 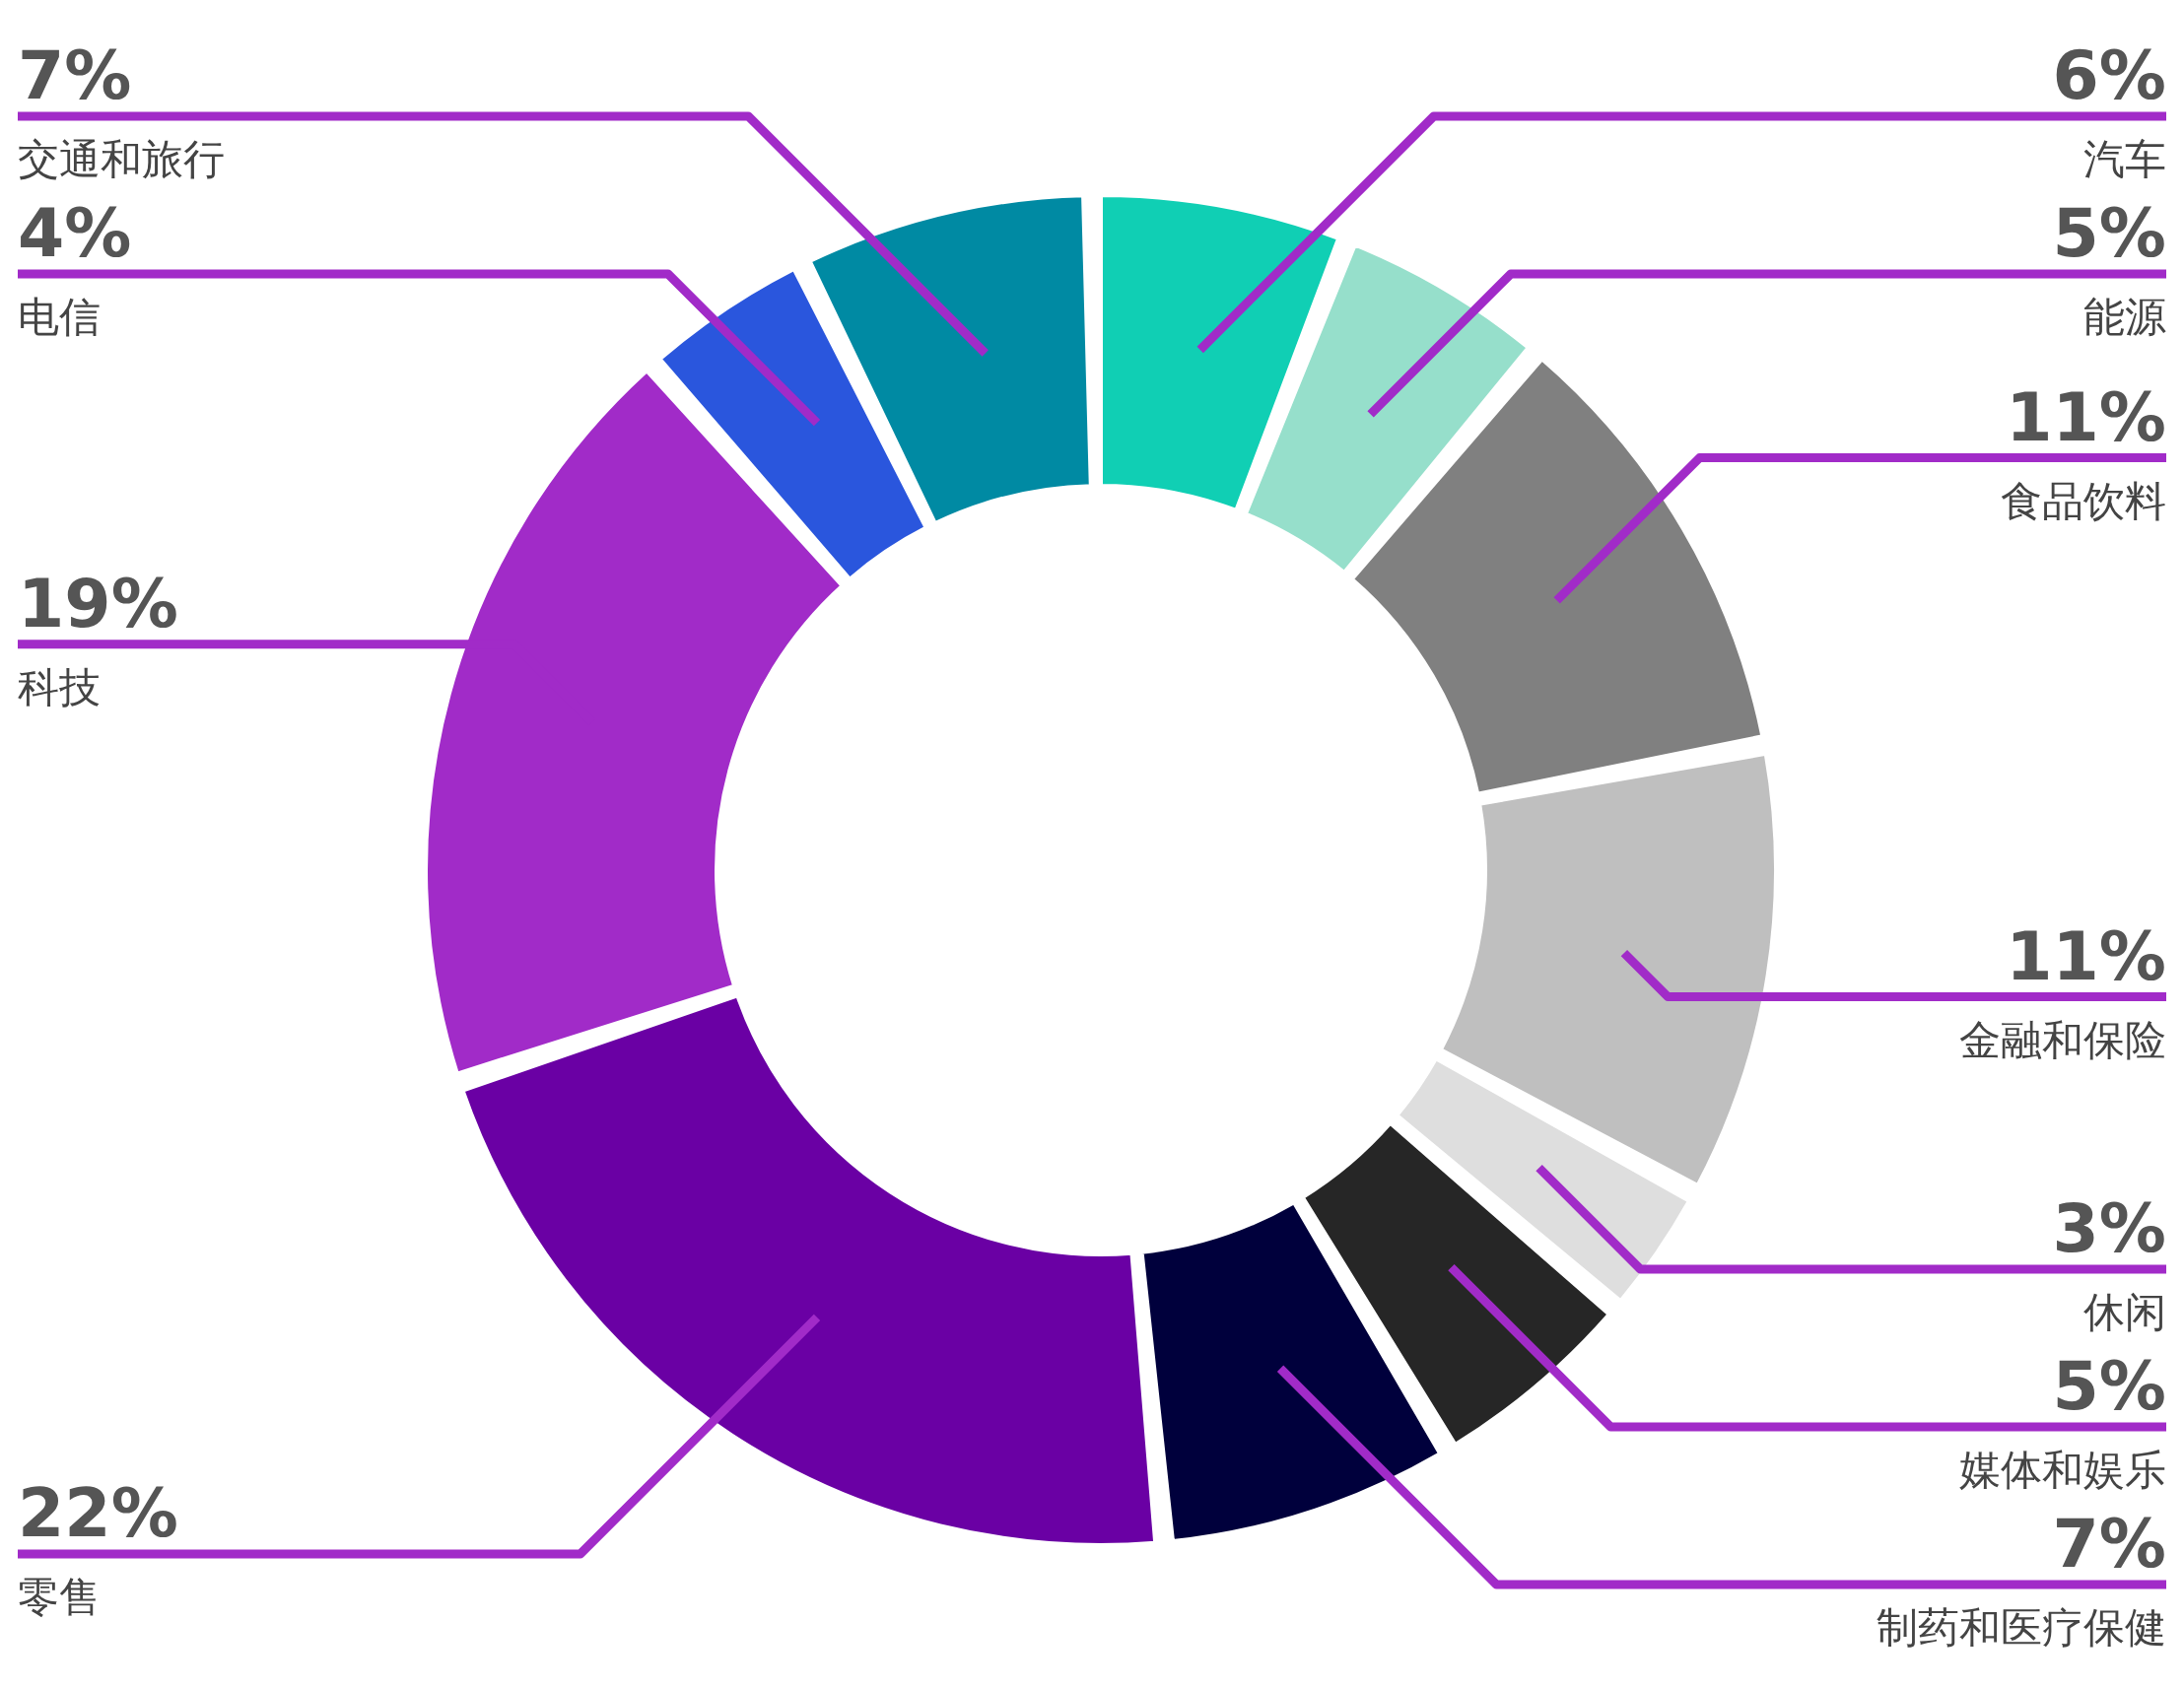 I want to click on slice-label: 食品饮料, so click(x=2083, y=500).